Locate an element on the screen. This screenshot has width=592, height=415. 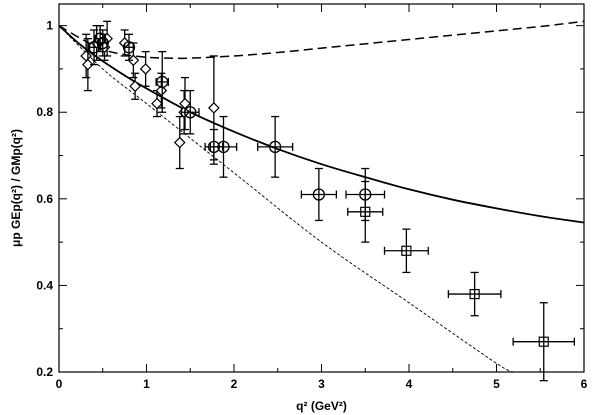
x-tick-label-1: 1 is located at coordinates (146, 384).